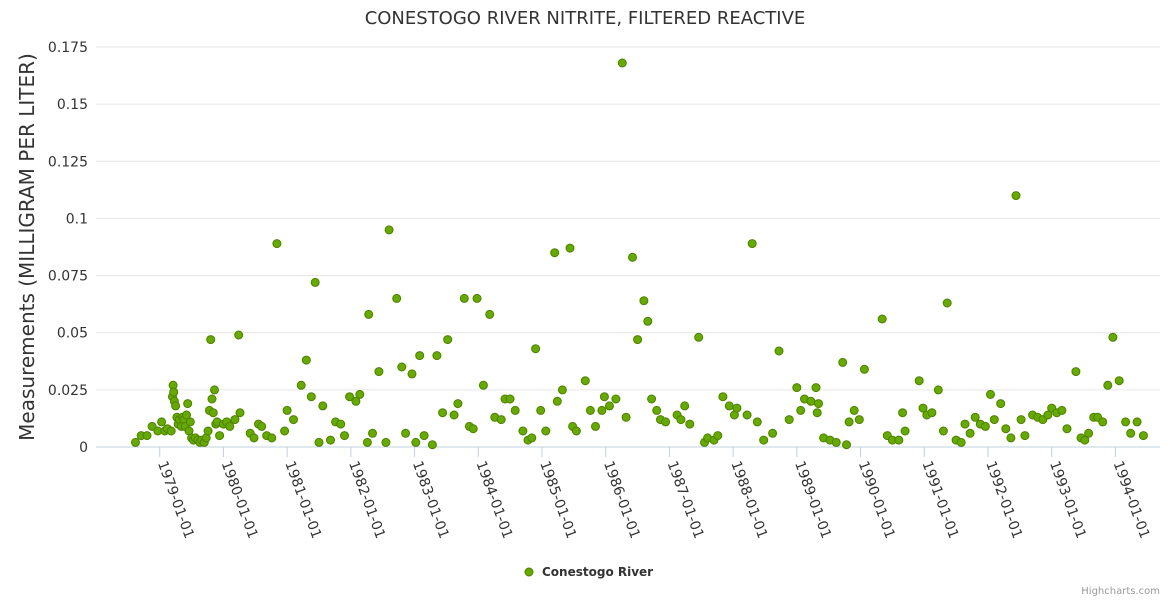 This screenshot has height=600, width=1170. Describe the element at coordinates (1120, 591) in the screenshot. I see `credits-link: Highcharts.com` at that location.